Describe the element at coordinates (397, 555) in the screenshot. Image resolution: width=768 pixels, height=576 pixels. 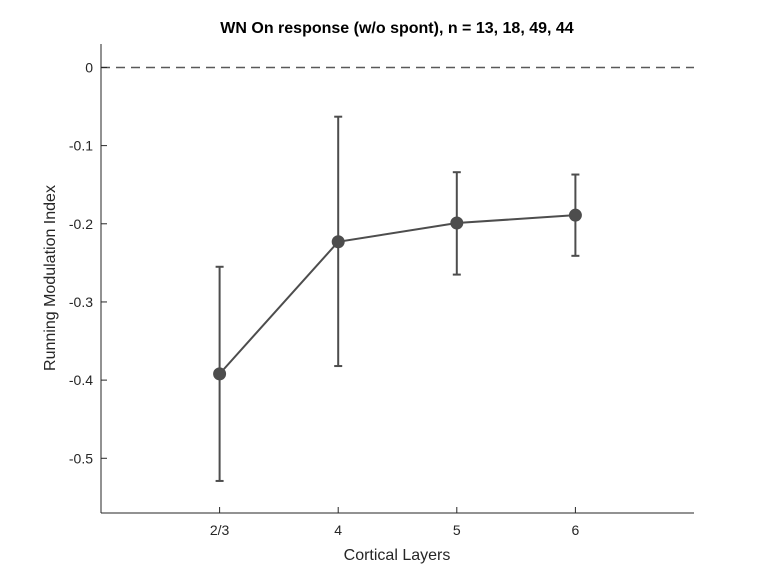
I see `x-axis-label: Cortical Layers` at that location.